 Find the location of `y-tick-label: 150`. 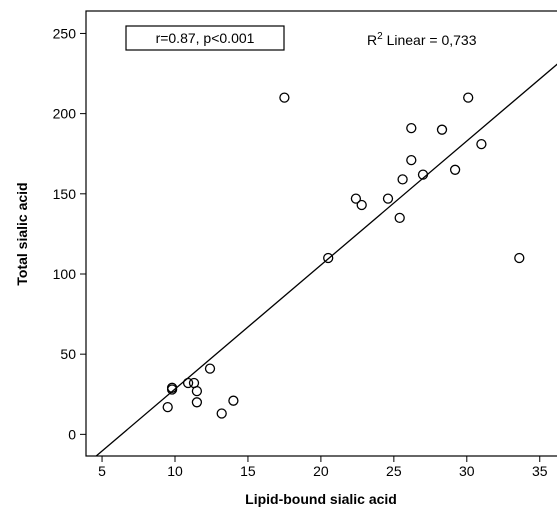

y-tick-label: 150 is located at coordinates (65, 194).